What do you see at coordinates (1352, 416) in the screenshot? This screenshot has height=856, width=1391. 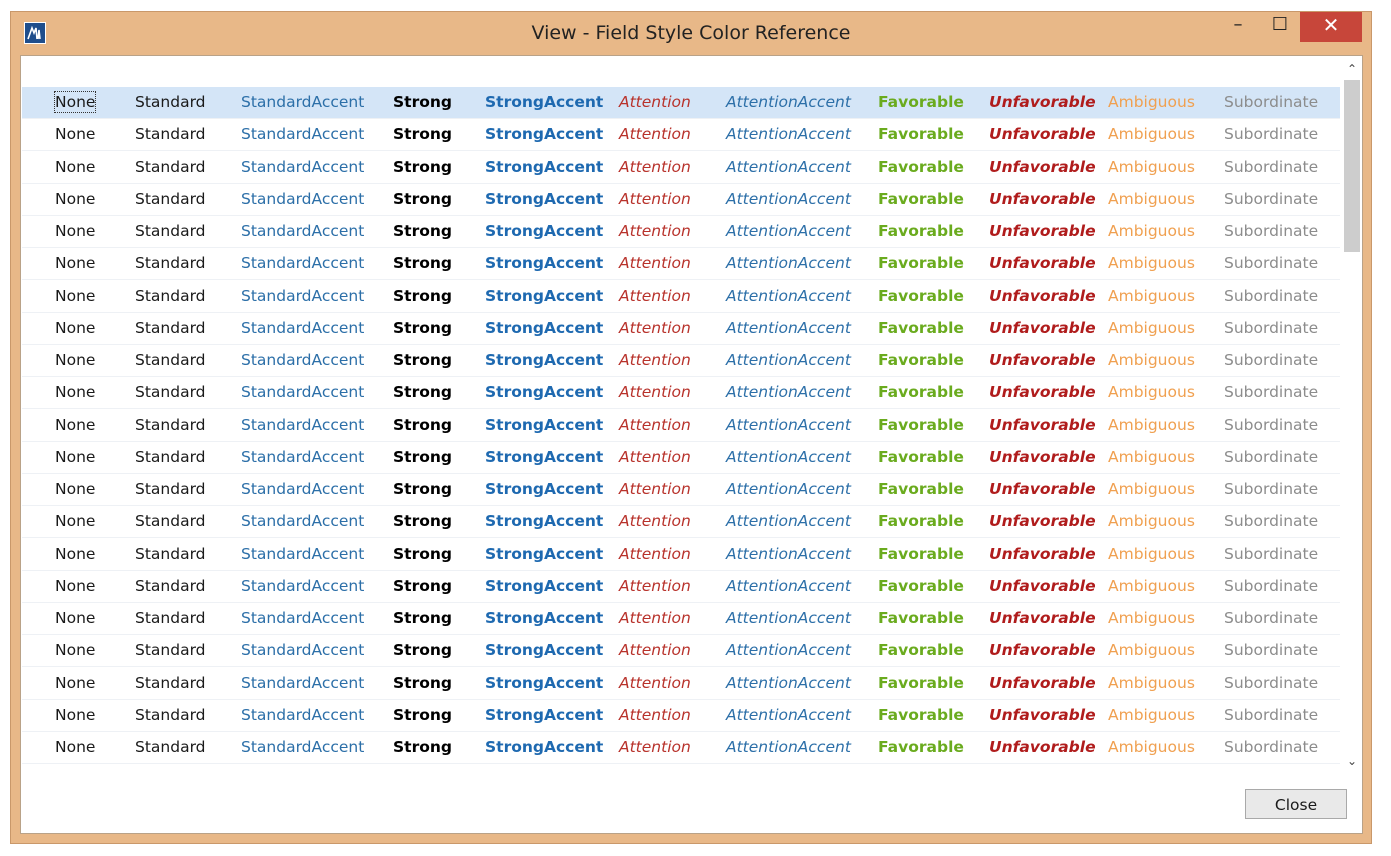 I see `vertical-scrollbar: ⌃ ⌄` at bounding box center [1352, 416].